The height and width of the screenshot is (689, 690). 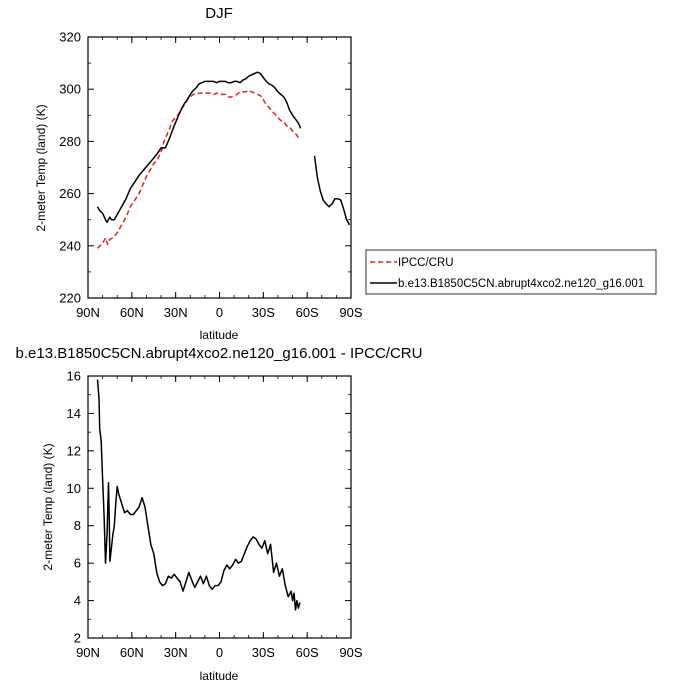 I want to click on y-tick-label: 220, so click(x=70, y=298).